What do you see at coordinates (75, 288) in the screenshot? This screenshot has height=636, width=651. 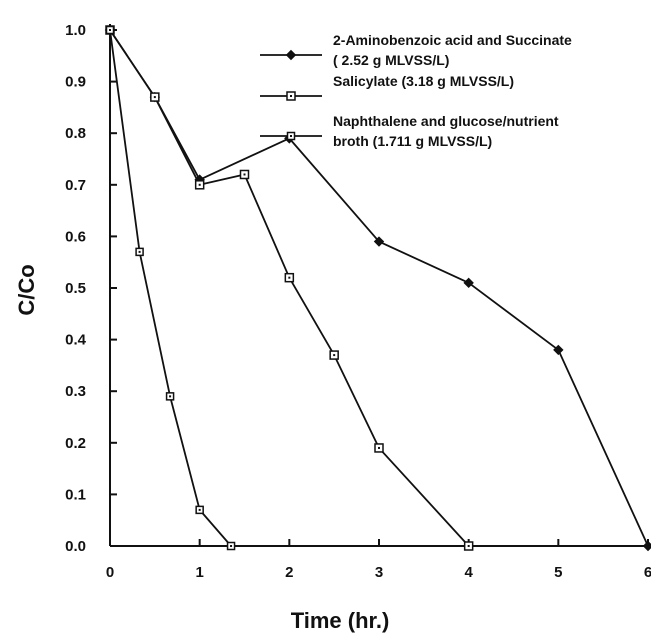 I see `y-tick-label: 0.5` at bounding box center [75, 288].